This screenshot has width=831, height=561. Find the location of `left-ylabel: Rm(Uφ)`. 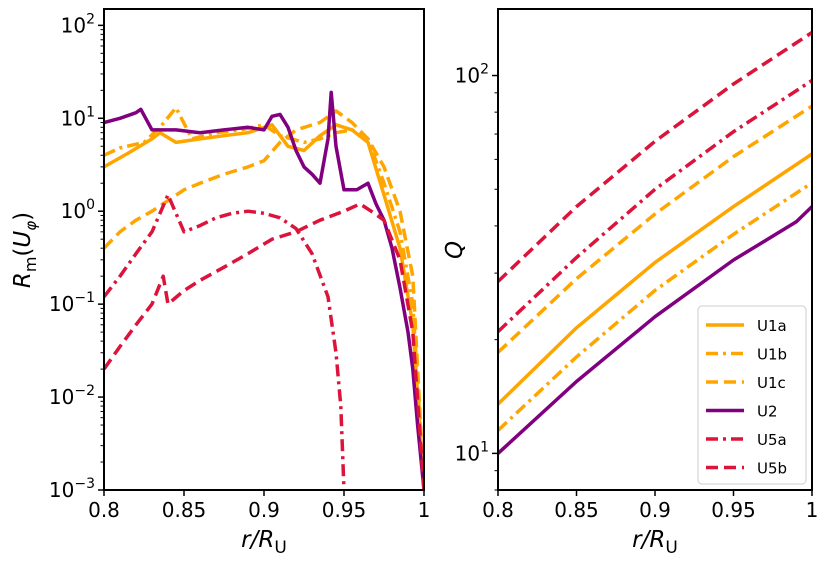

left-ylabel: Rm(Uφ) is located at coordinates (25, 250).